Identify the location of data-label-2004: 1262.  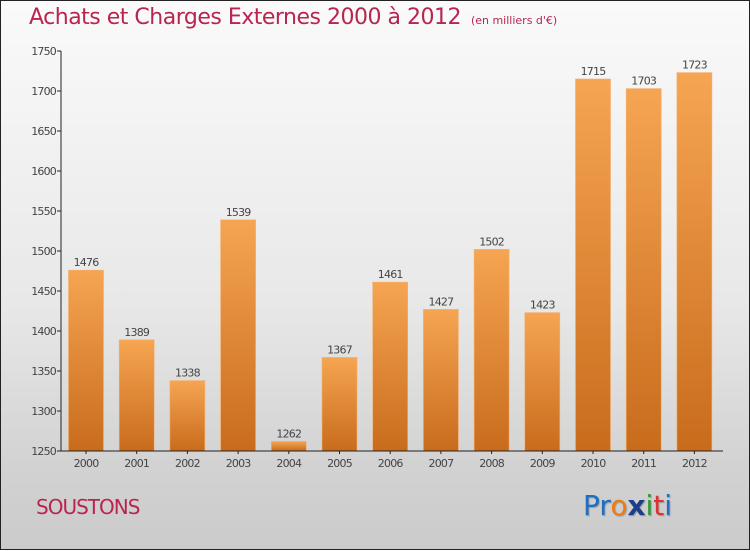
(288, 433).